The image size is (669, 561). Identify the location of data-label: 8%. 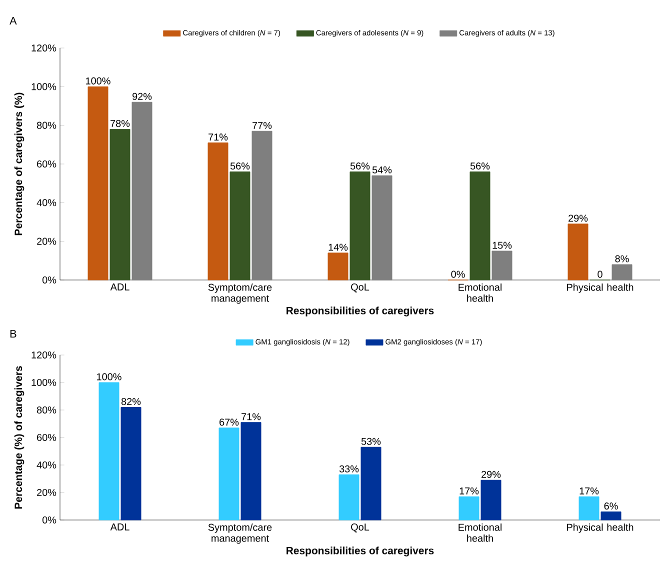
(622, 258).